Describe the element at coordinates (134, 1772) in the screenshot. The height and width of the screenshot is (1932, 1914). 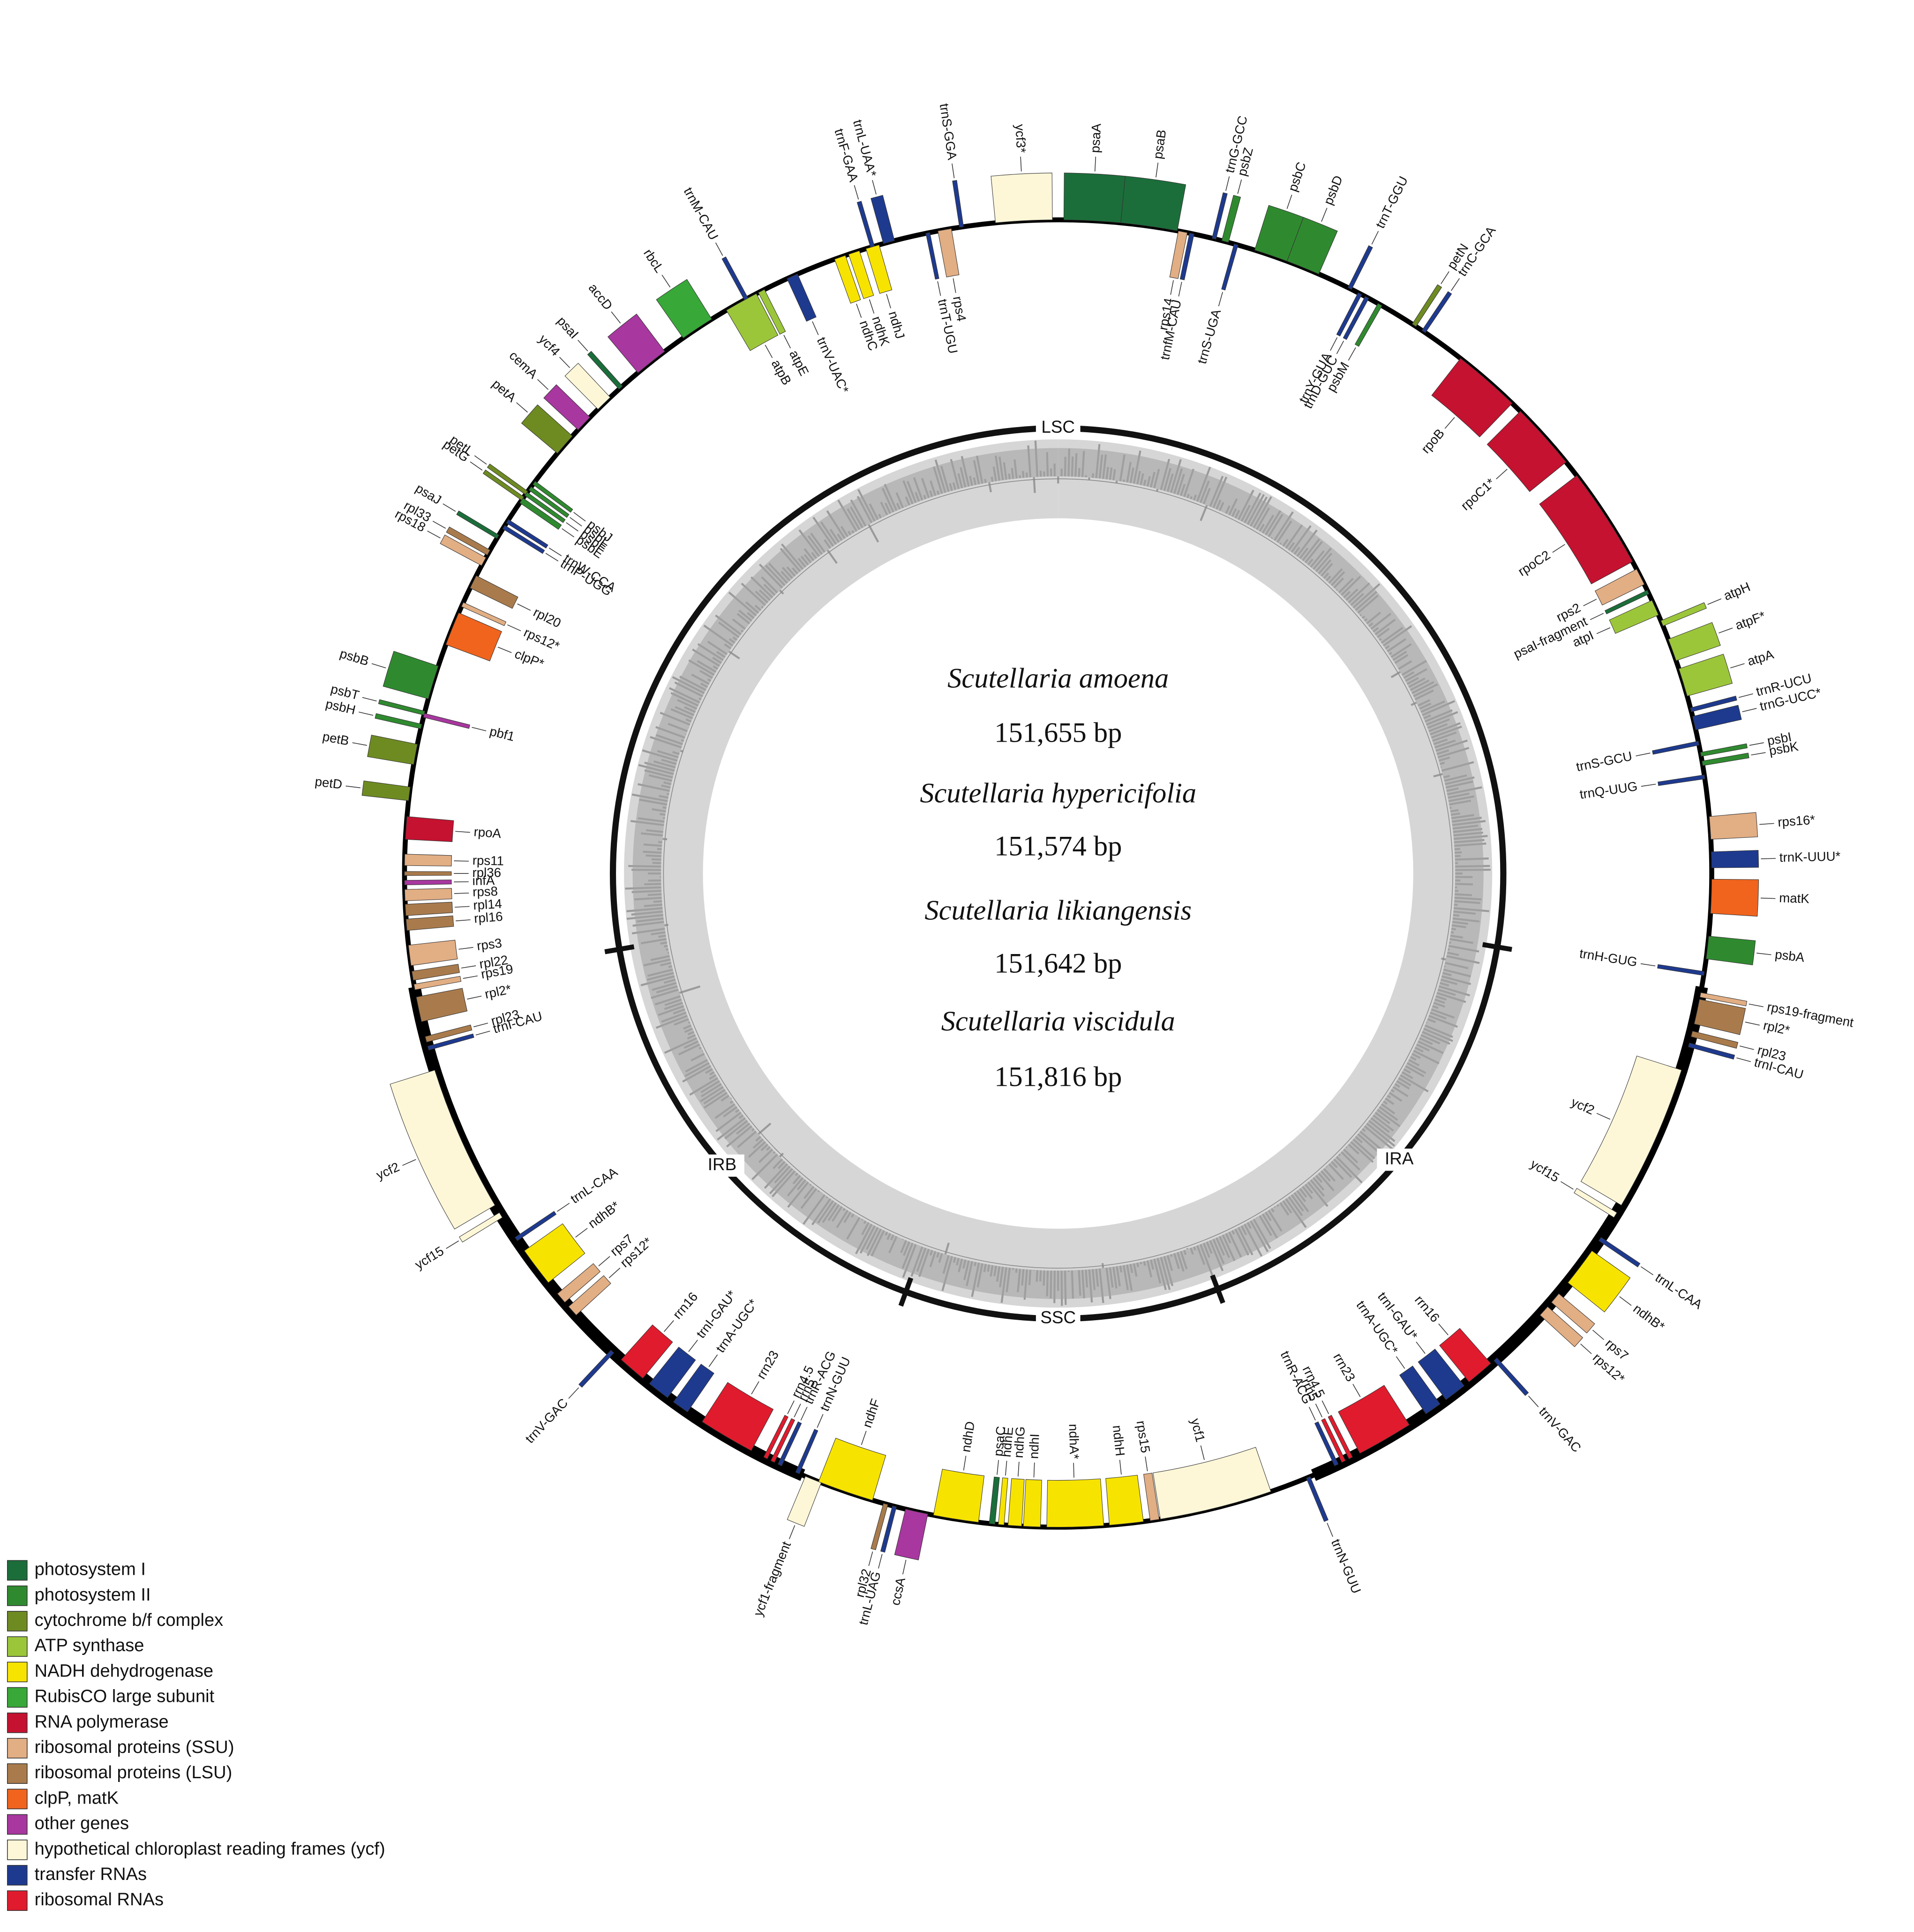
I see `legend-label: ribosomal proteins (LSU)` at that location.